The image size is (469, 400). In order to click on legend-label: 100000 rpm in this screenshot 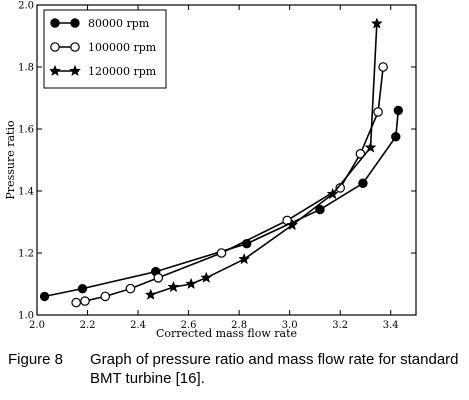, I will do `click(122, 47)`.